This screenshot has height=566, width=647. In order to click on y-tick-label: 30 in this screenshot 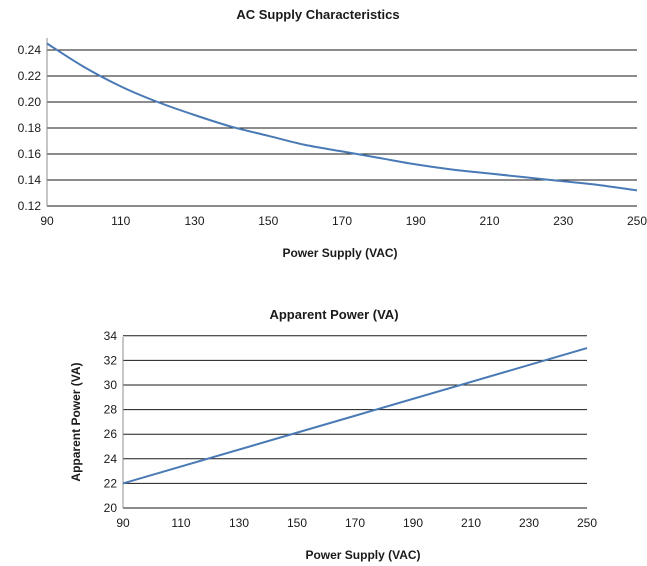, I will do `click(111, 385)`.